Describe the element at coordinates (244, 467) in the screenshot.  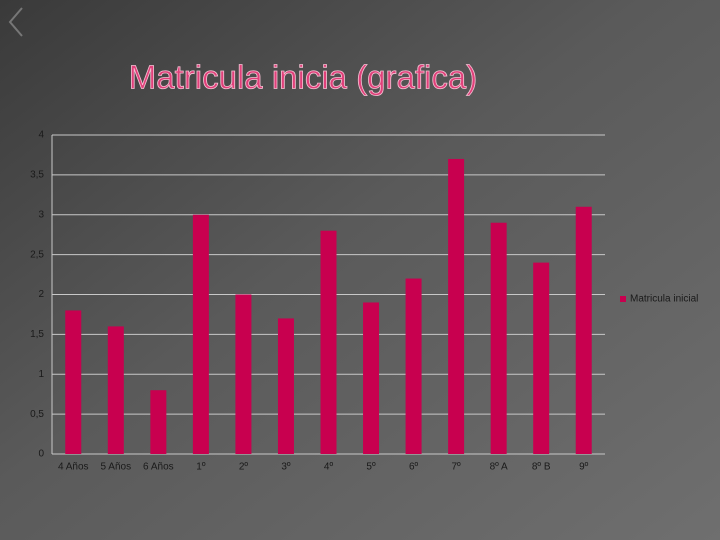
I see `x-tick-label: 2º` at that location.